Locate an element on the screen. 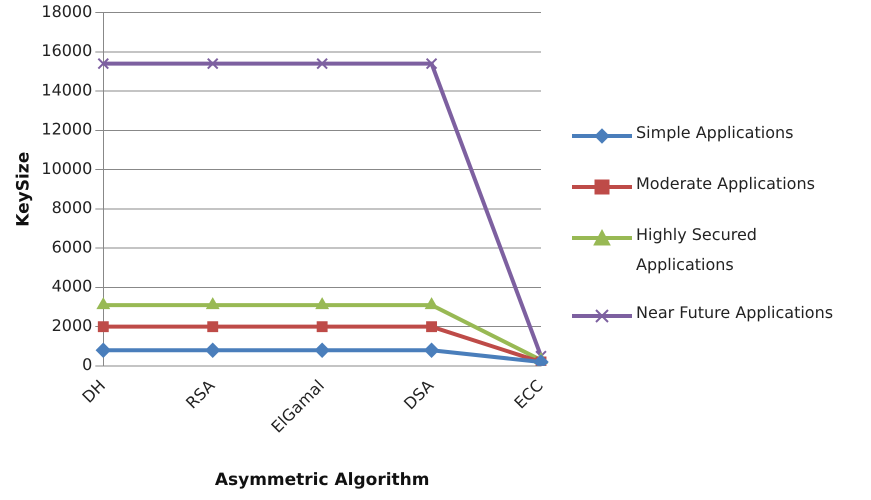 The width and height of the screenshot is (871, 500). legend-label: Moderate Applications is located at coordinates (725, 184).